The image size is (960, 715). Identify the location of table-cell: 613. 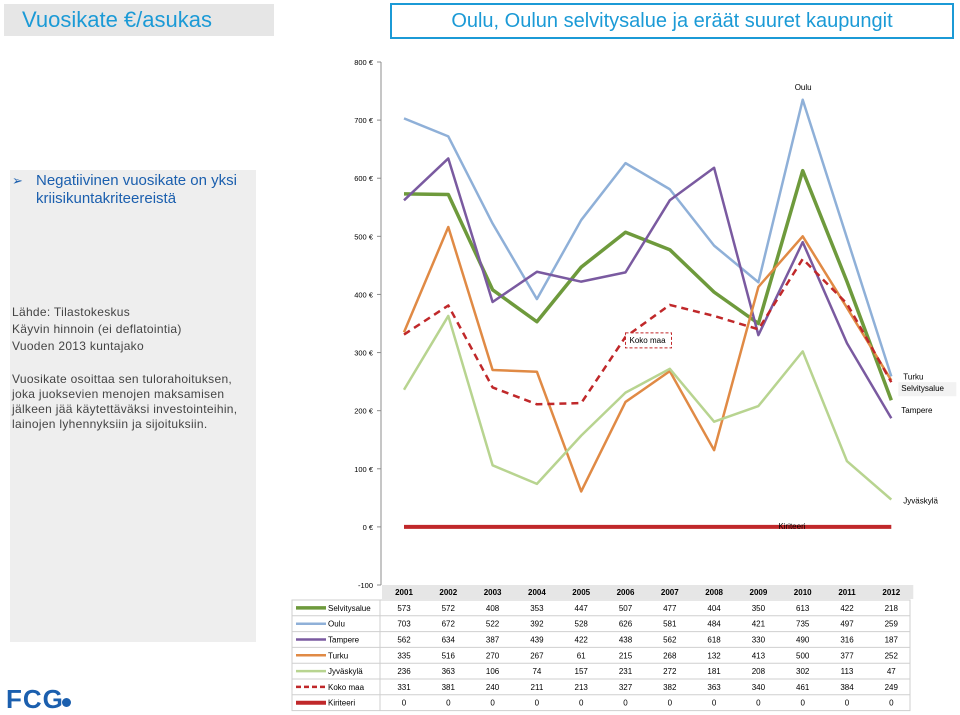
(803, 608).